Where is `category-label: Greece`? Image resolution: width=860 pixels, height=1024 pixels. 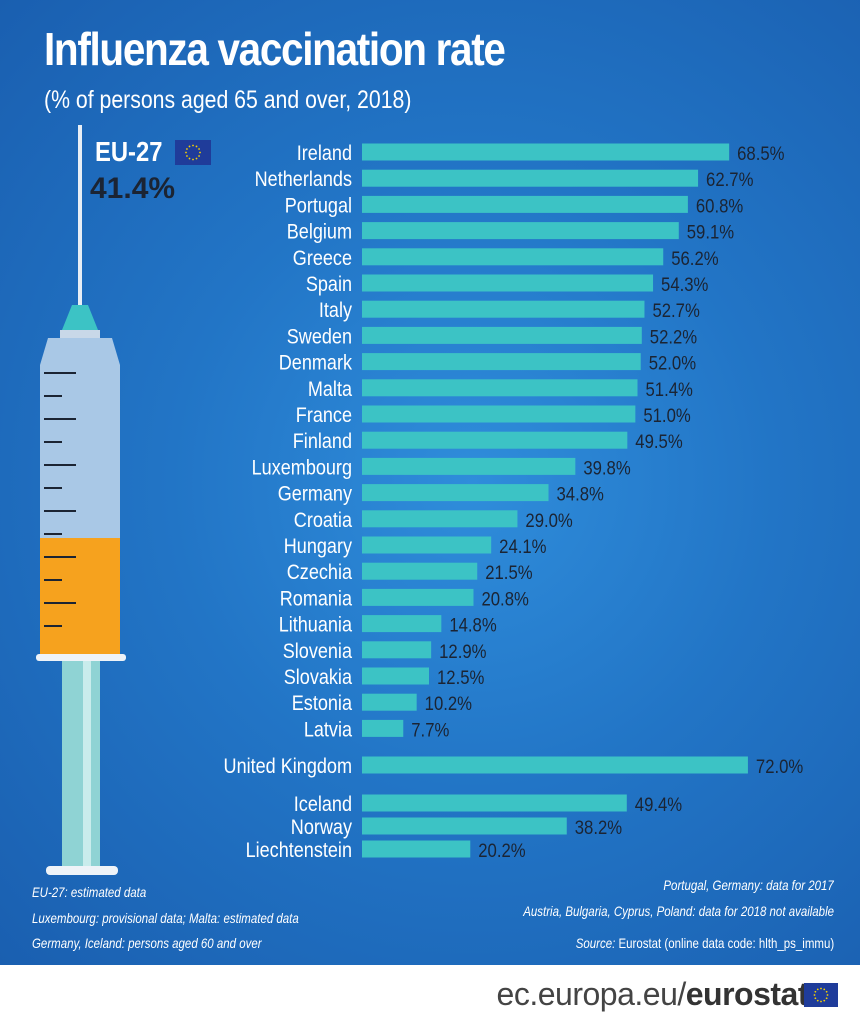
category-label: Greece is located at coordinates (322, 259).